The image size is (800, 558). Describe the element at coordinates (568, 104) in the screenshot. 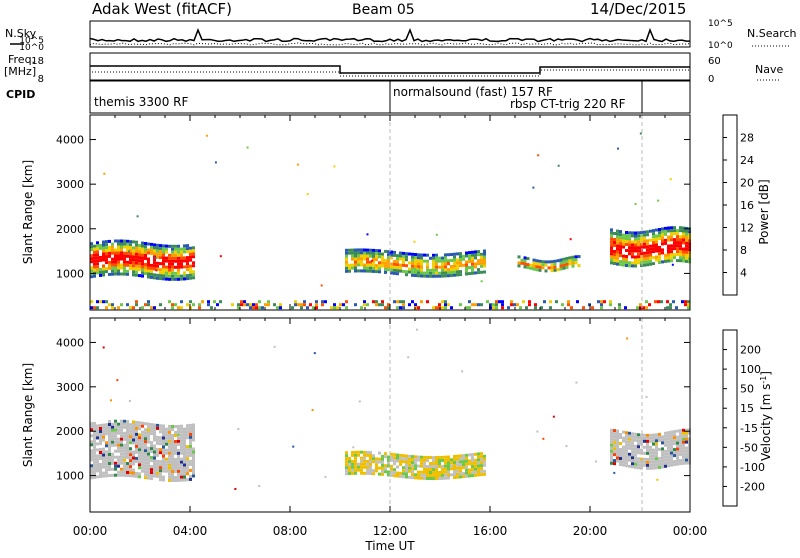

I see `cpid-segment-3: rbsp CT-trig 220 RF` at that location.